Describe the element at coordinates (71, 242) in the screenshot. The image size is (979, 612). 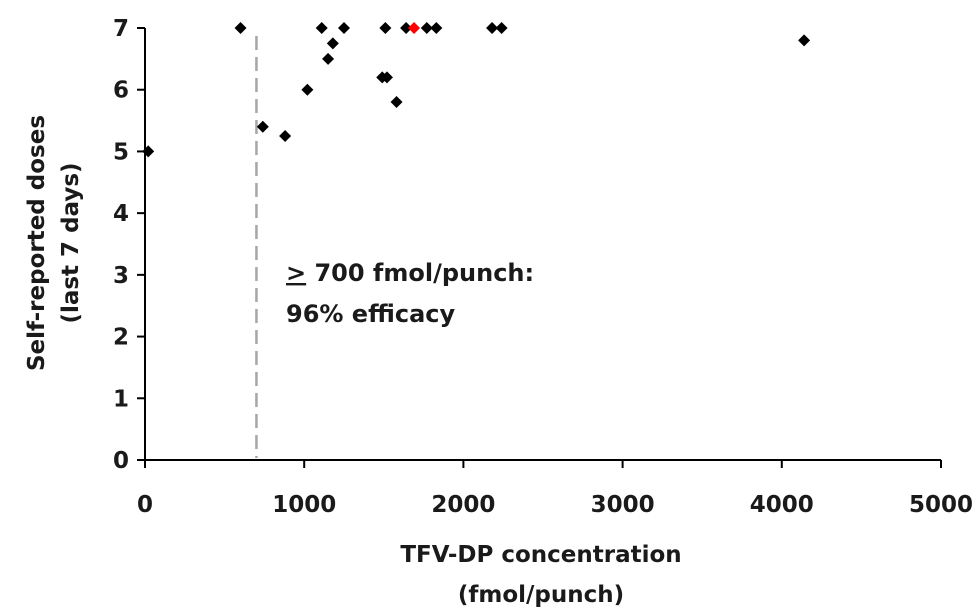
I see `y-axis-title-line-2: (last 7 days)` at that location.